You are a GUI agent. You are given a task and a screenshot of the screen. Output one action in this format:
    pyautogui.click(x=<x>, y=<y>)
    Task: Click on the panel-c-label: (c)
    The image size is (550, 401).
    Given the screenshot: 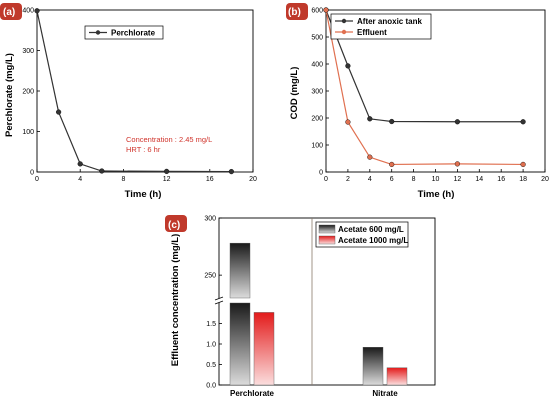 What is the action you would take?
    pyautogui.click(x=174, y=225)
    